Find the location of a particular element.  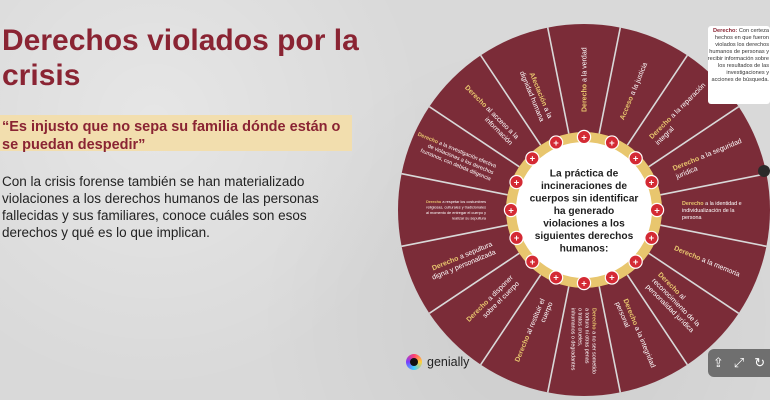

sector-text: a tortura ni otras penas is located at coordinates (587, 336).